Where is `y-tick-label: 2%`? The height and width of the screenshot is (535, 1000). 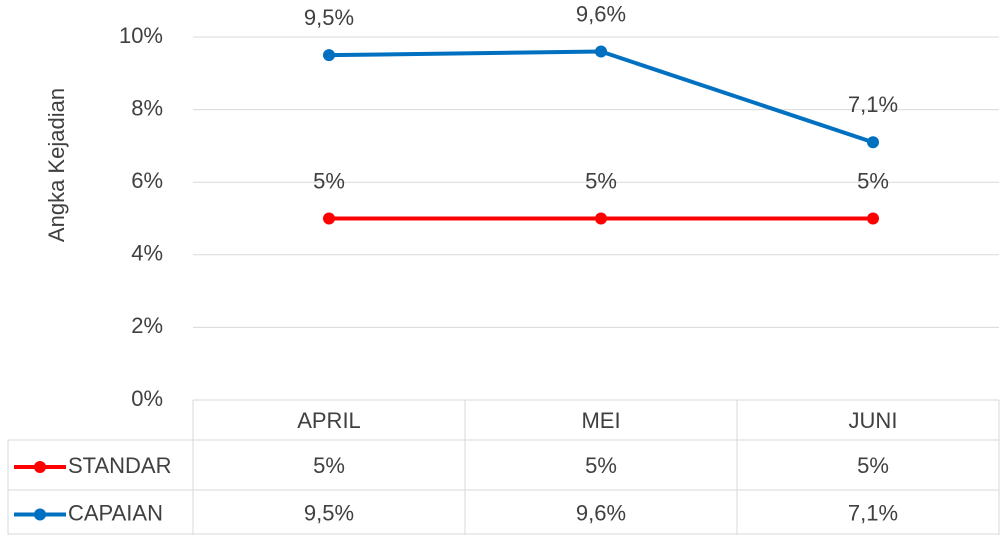
y-tick-label: 2% is located at coordinates (147, 325).